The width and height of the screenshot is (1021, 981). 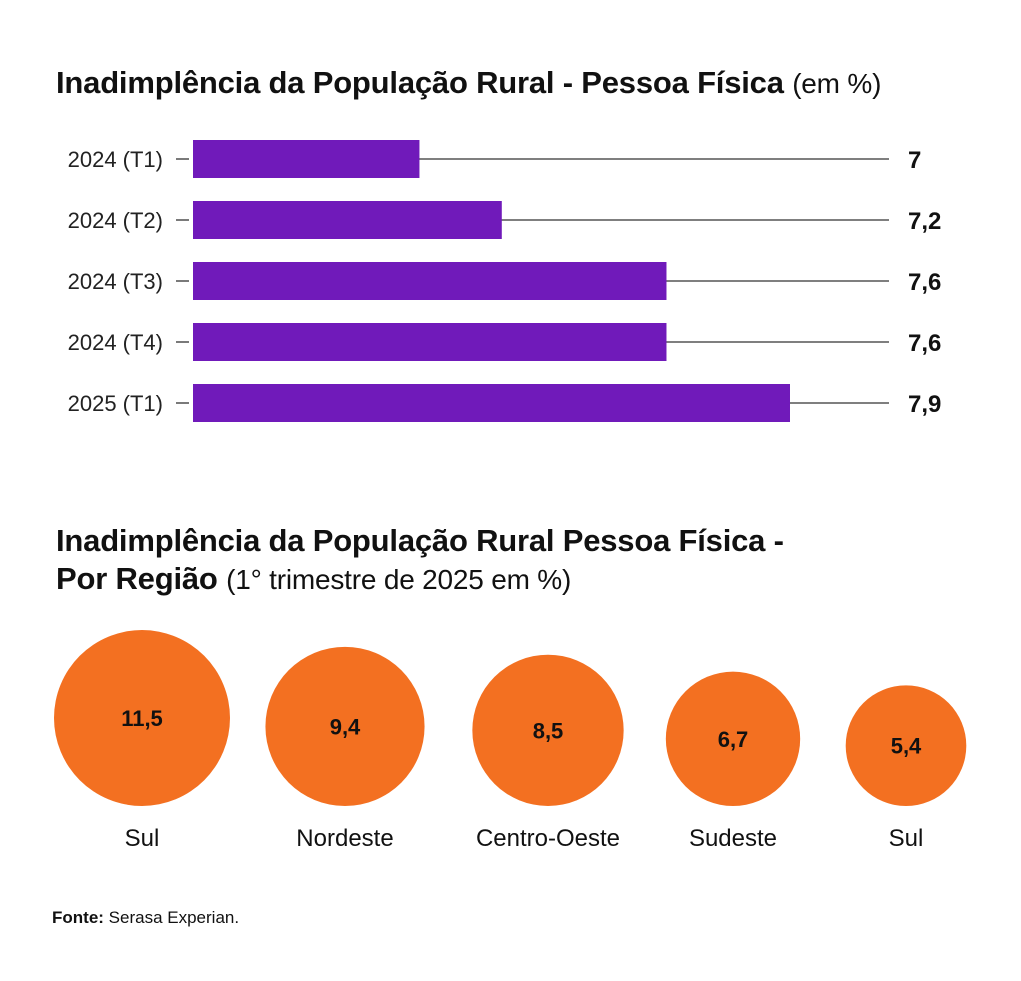 I want to click on bubble-value-label: 5,4, so click(x=906, y=746).